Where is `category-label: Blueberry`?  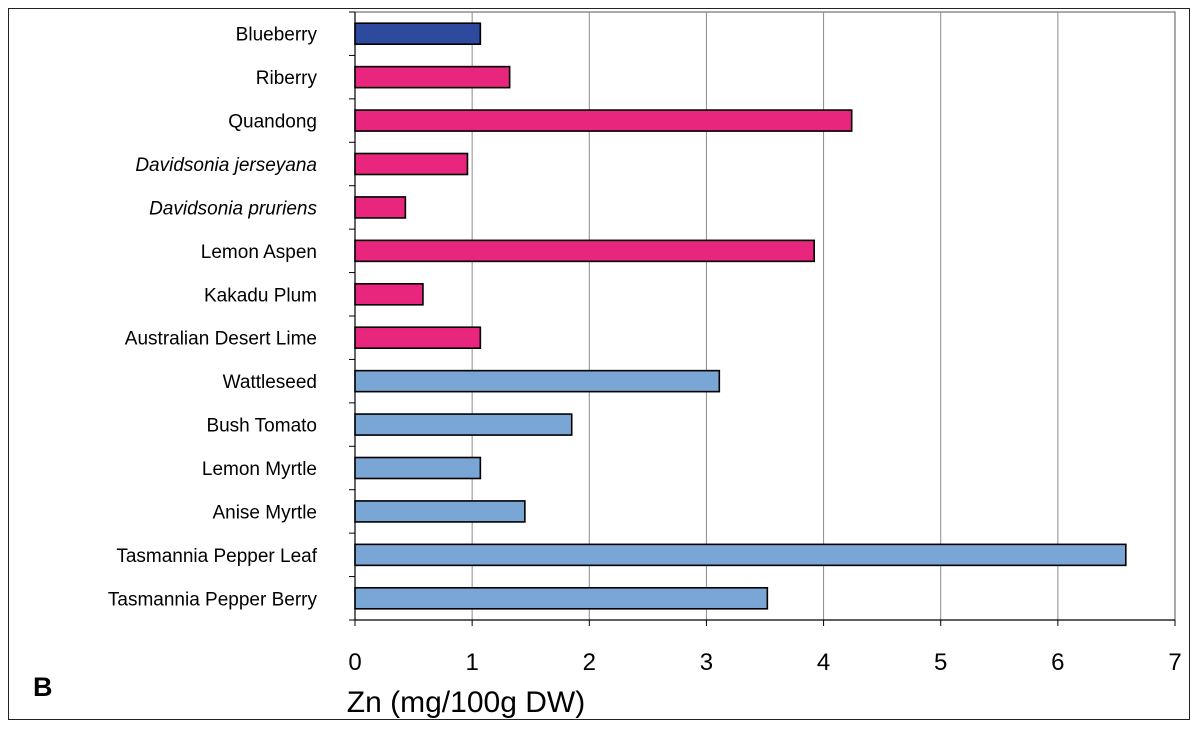
category-label: Blueberry is located at coordinates (277, 35).